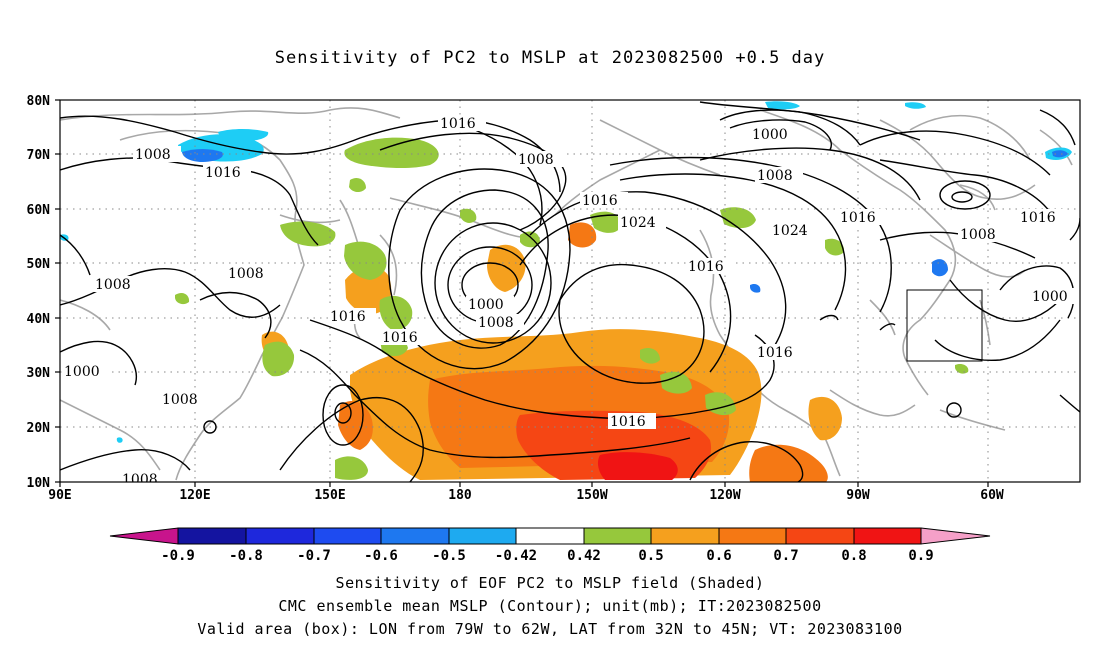  Describe the element at coordinates (314, 556) in the screenshot. I see `colorbar-label: -0.7` at that location.